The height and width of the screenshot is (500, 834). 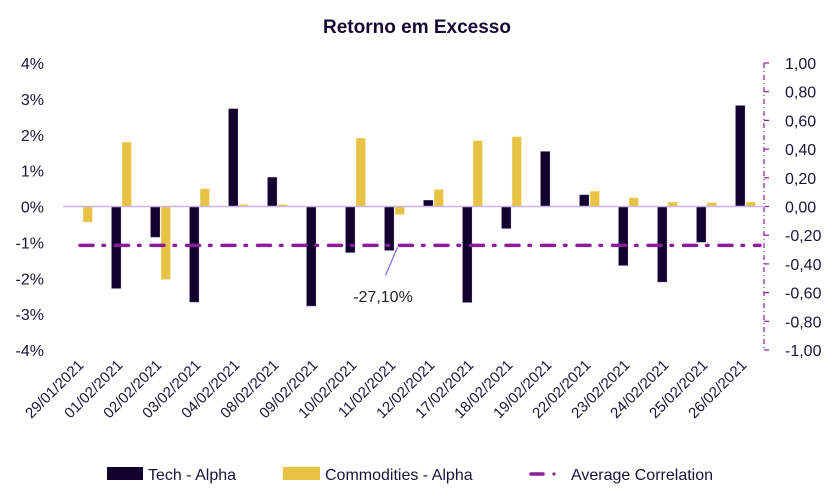 I want to click on legend-item-average-correlation: Average Correlation, so click(x=621, y=475).